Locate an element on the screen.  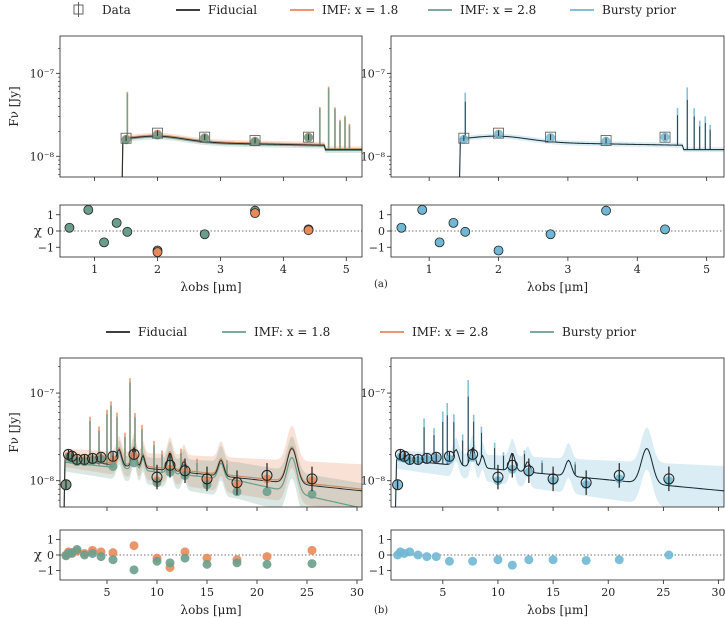
model-band-blue is located at coordinates (559, 467).